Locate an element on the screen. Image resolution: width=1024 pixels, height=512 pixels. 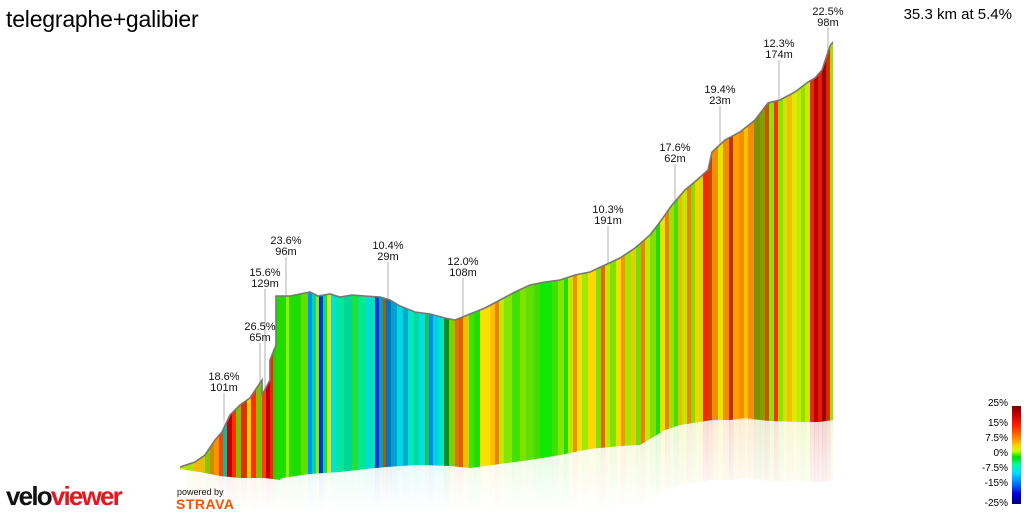
legend-tick: 7.5% is located at coordinates (996, 438).